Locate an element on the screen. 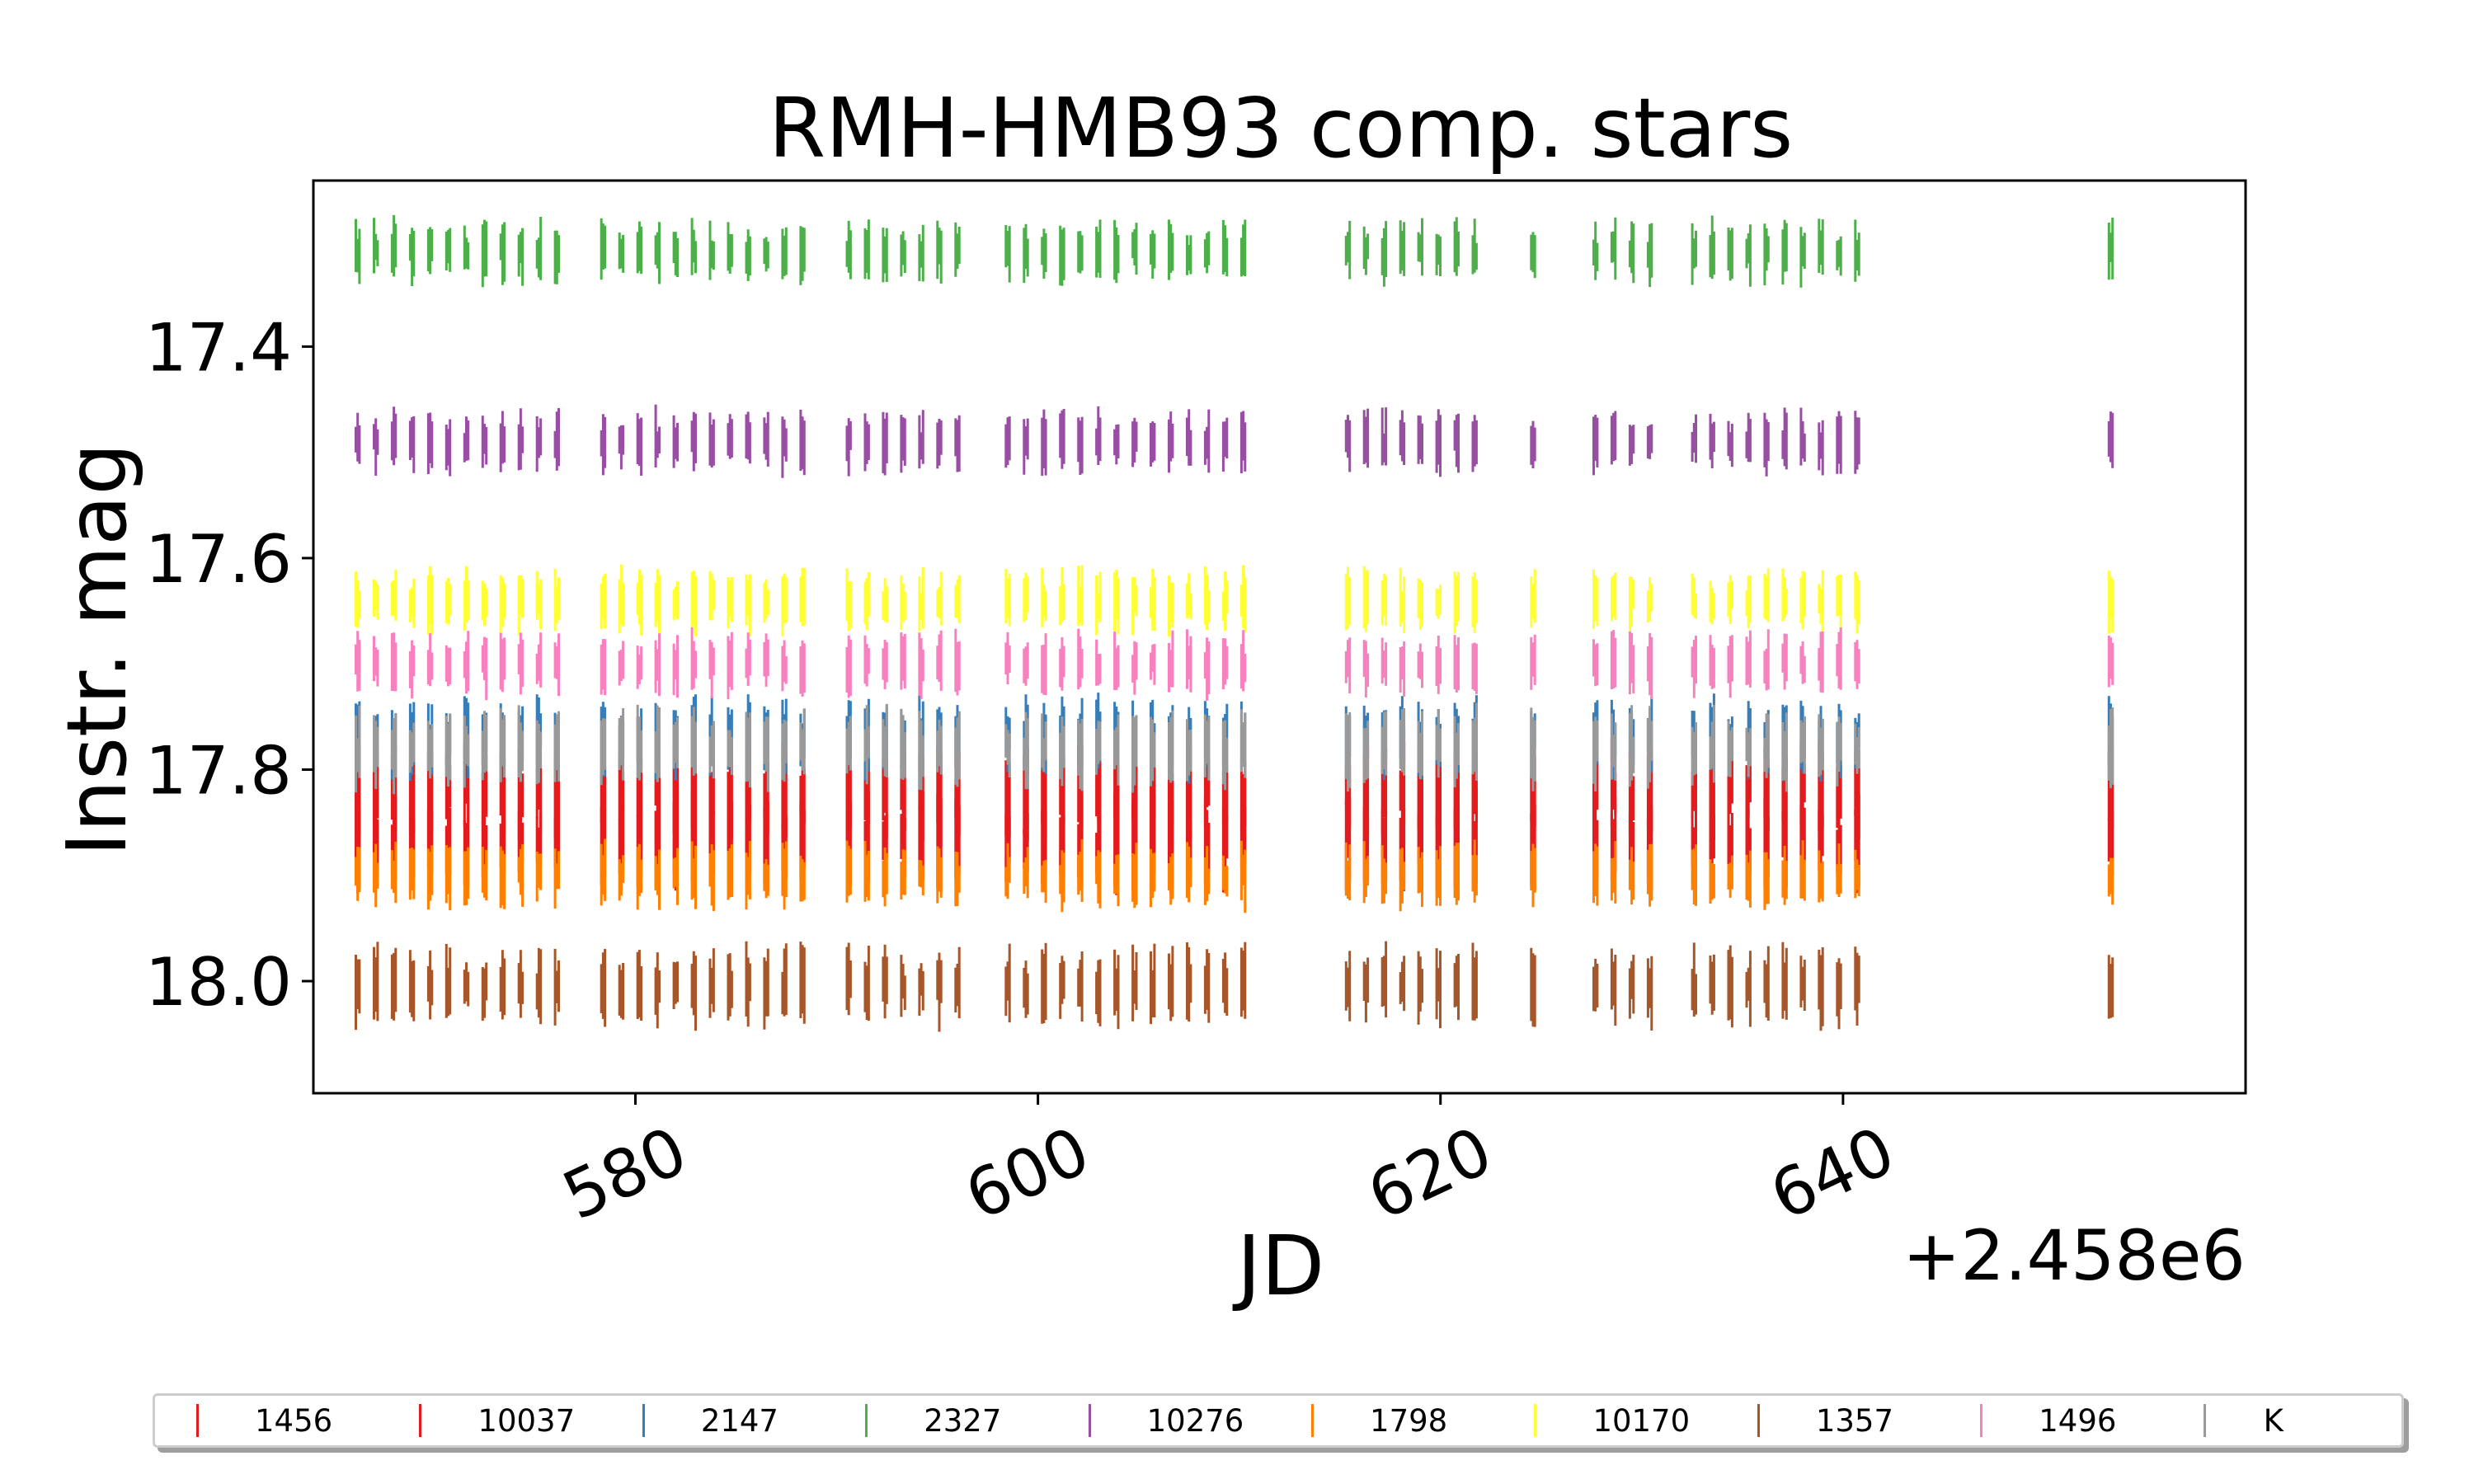  chart-title: RMH-HMB93 comp. stars is located at coordinates (1281, 128).